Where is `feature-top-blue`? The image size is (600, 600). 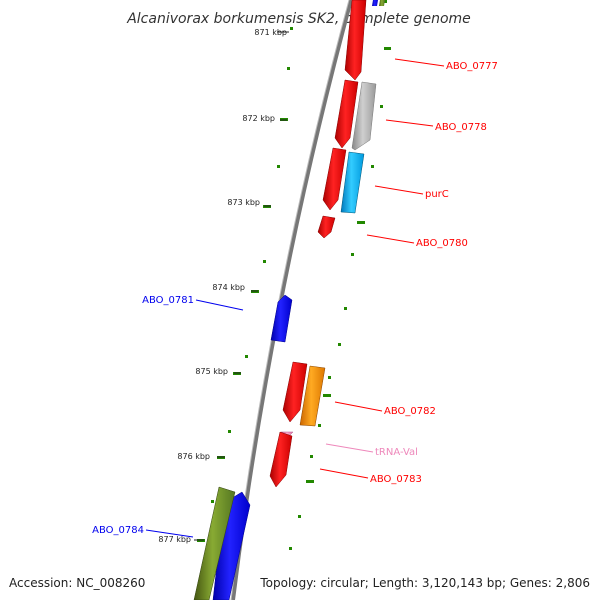
feature-top-blue is located at coordinates (375, 3).